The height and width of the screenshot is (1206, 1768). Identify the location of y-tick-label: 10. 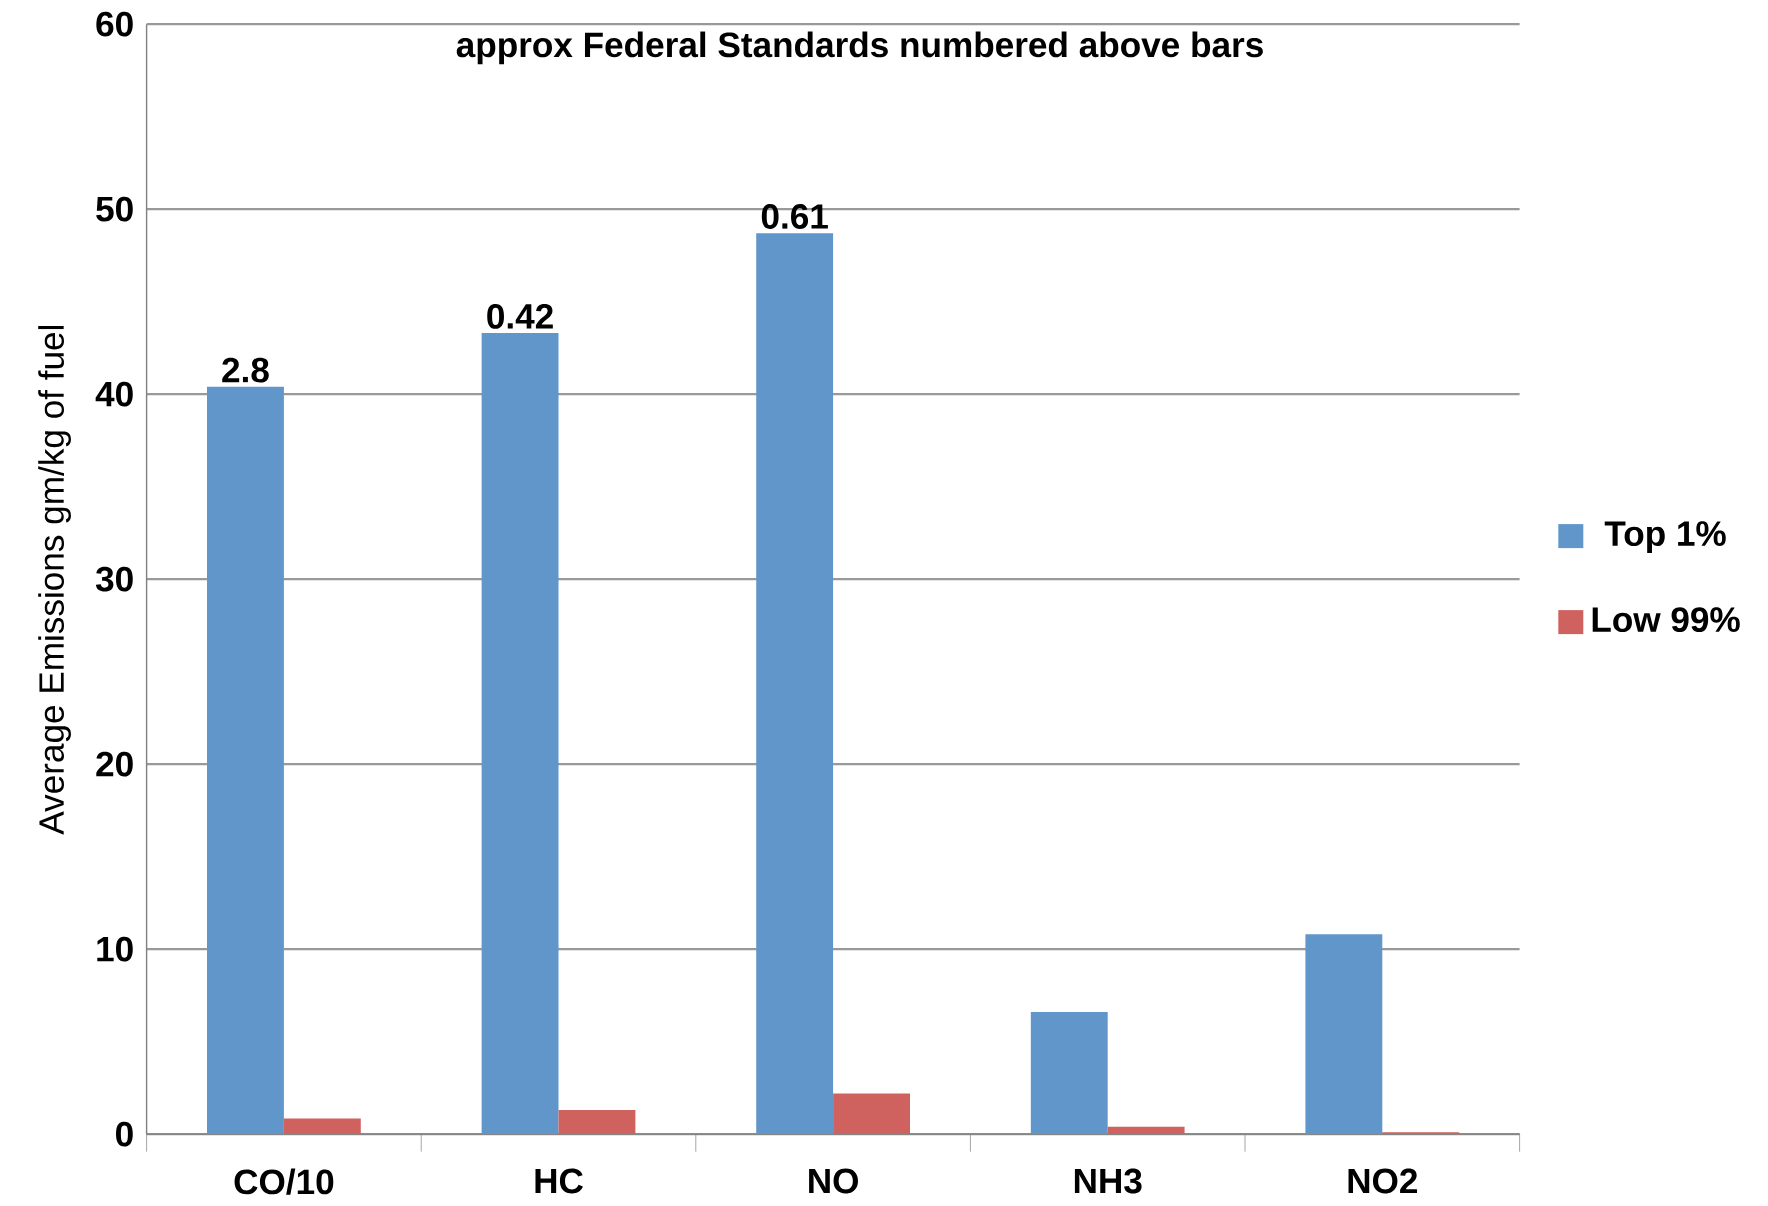
(115, 949).